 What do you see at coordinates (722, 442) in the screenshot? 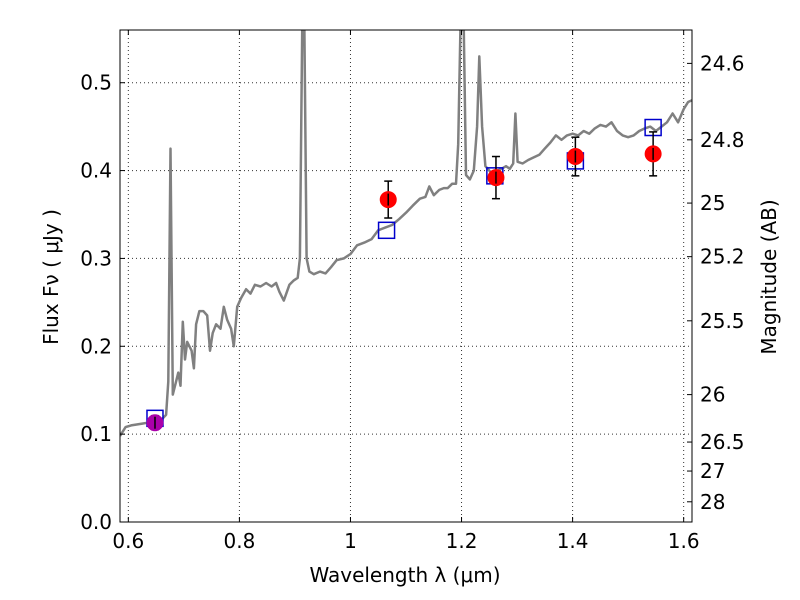
I see `right-tick-label: 26.5` at bounding box center [722, 442].